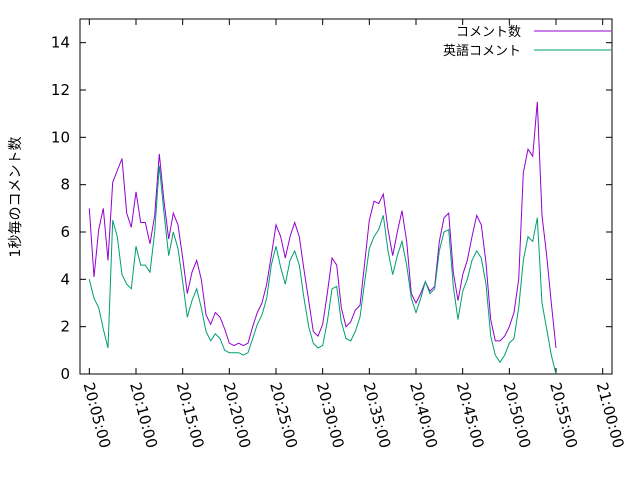 This screenshot has width=640, height=480. Describe the element at coordinates (330, 415) in the screenshot. I see `x-tick-label: 20:30:00` at that location.